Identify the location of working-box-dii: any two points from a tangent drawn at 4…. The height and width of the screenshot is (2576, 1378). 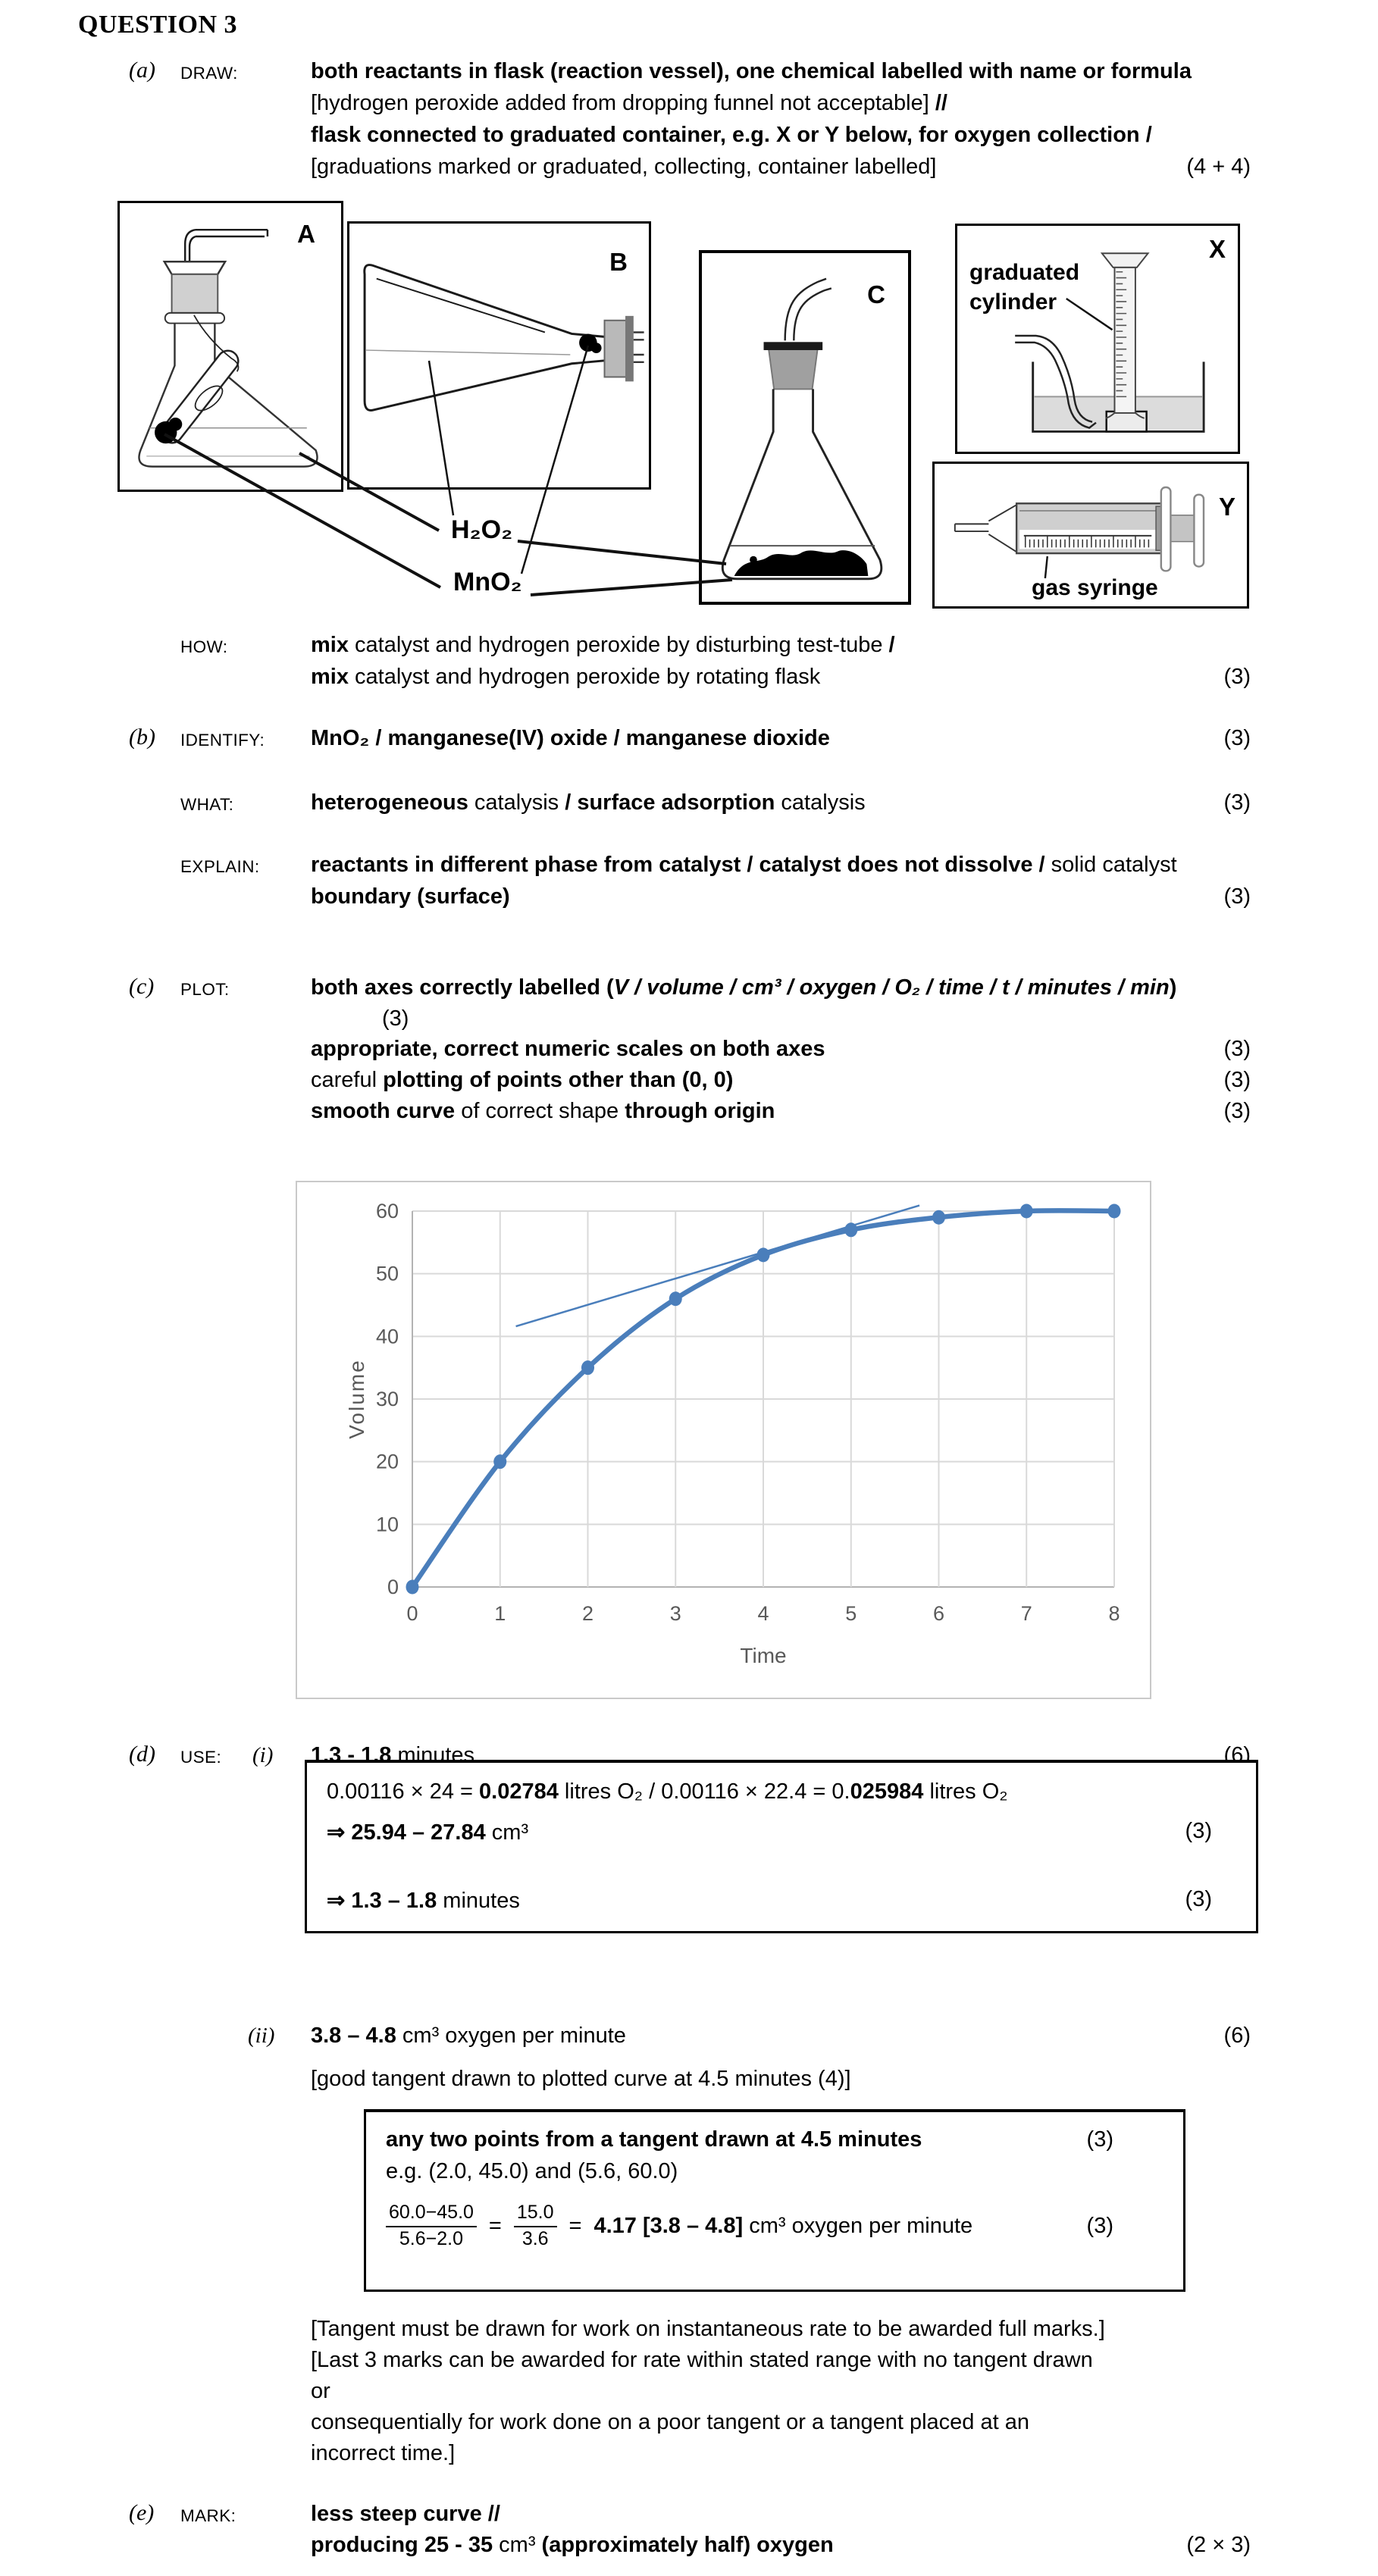
(774, 2200).